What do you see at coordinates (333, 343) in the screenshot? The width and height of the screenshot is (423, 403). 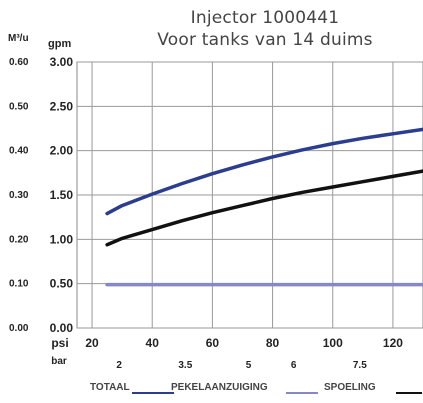 I see `x-tick-label-psi: 100` at bounding box center [333, 343].